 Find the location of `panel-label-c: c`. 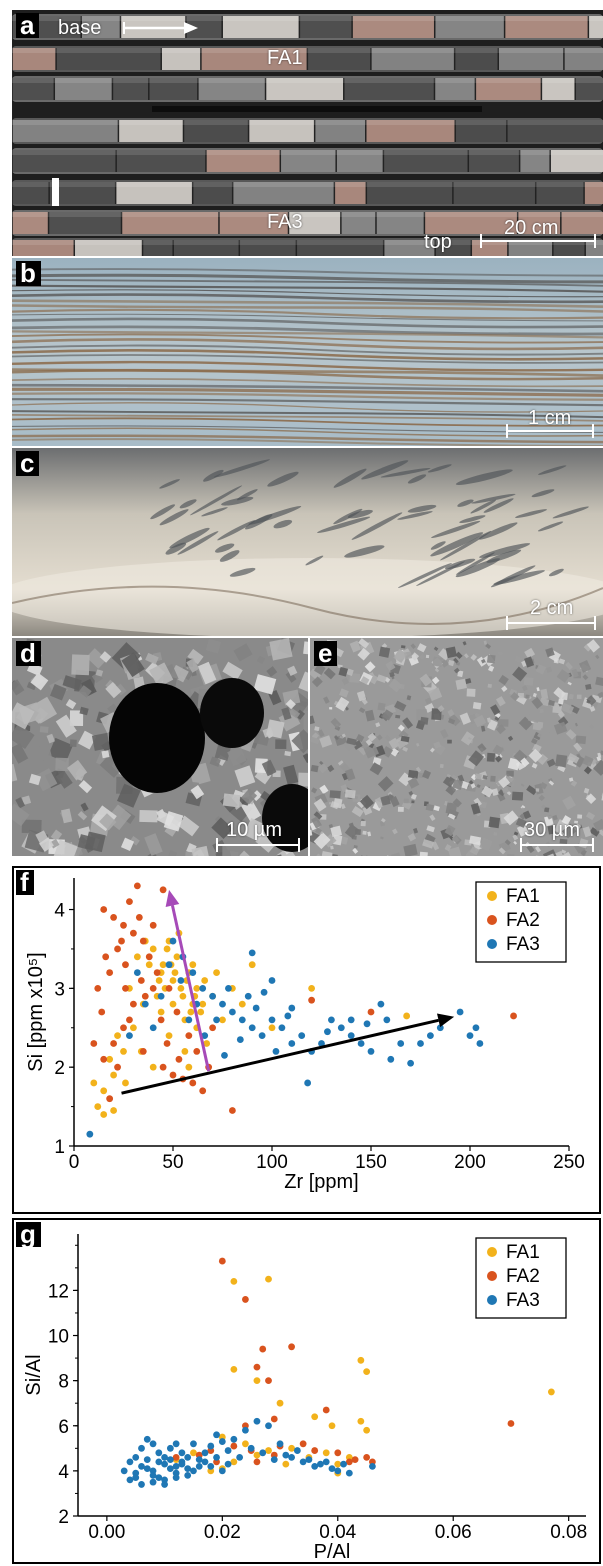

panel-label-c: c is located at coordinates (28, 463).